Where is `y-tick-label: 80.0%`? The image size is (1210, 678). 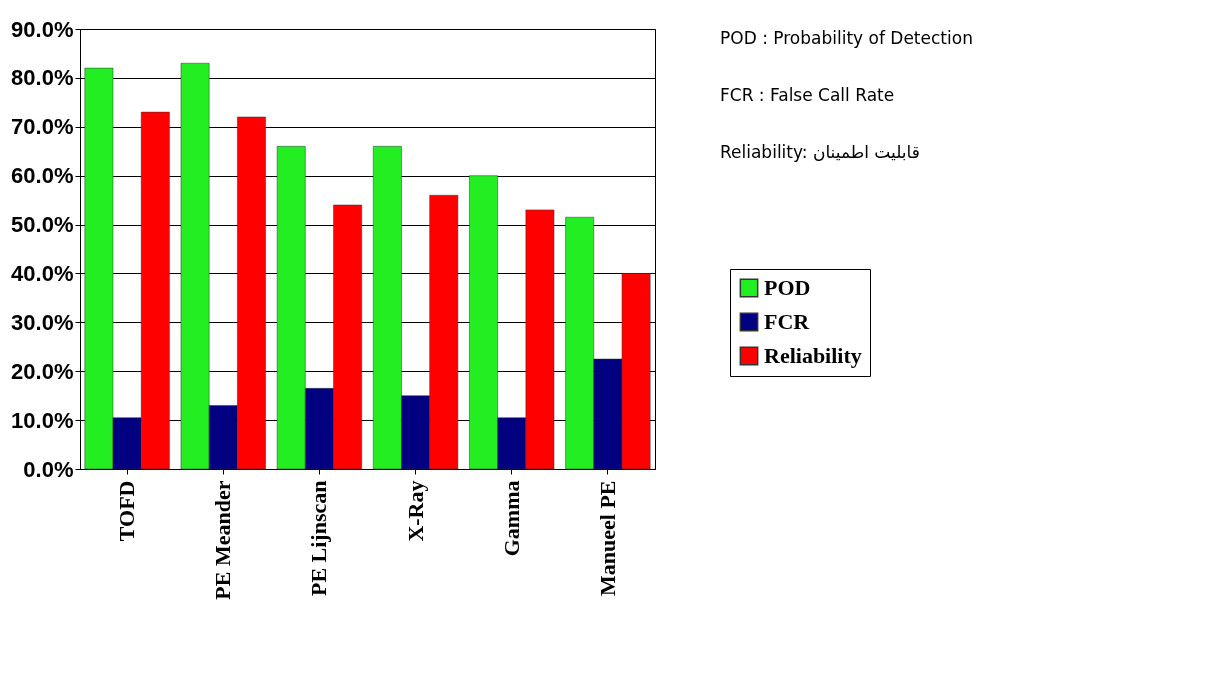 y-tick-label: 80.0% is located at coordinates (42, 78).